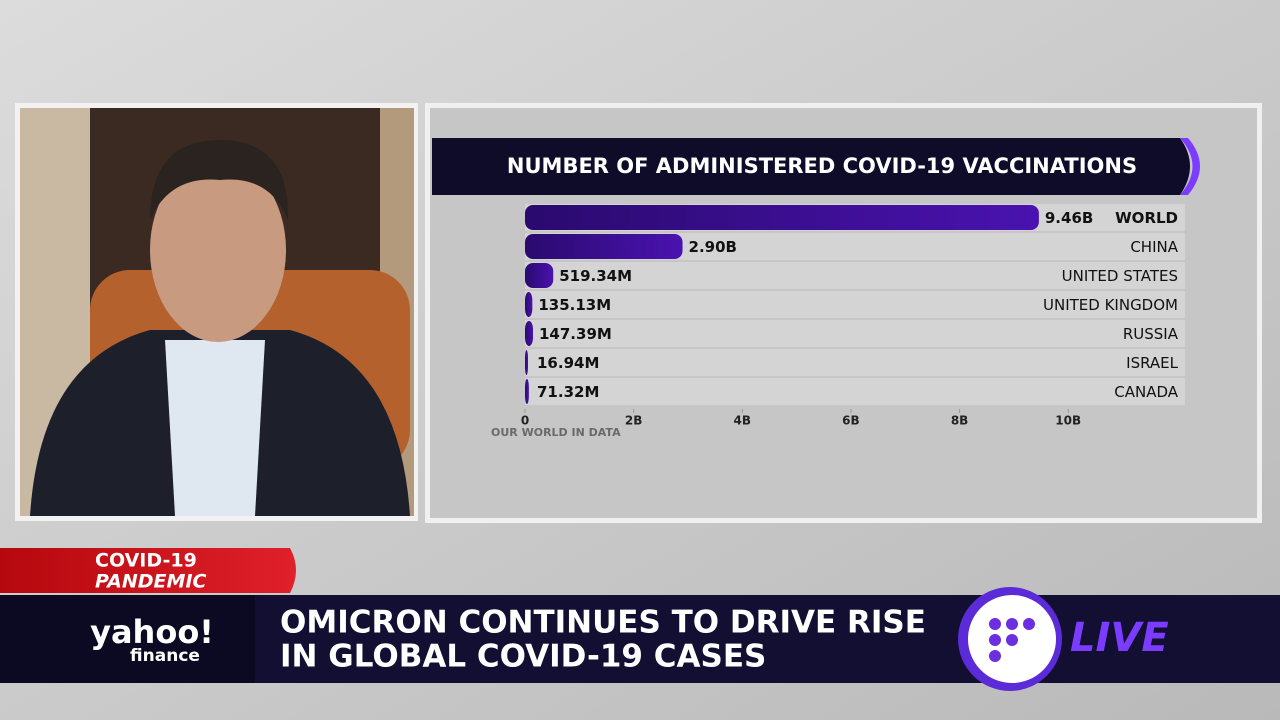 The width and height of the screenshot is (1280, 724). I want to click on logo-box, so click(127, 639).